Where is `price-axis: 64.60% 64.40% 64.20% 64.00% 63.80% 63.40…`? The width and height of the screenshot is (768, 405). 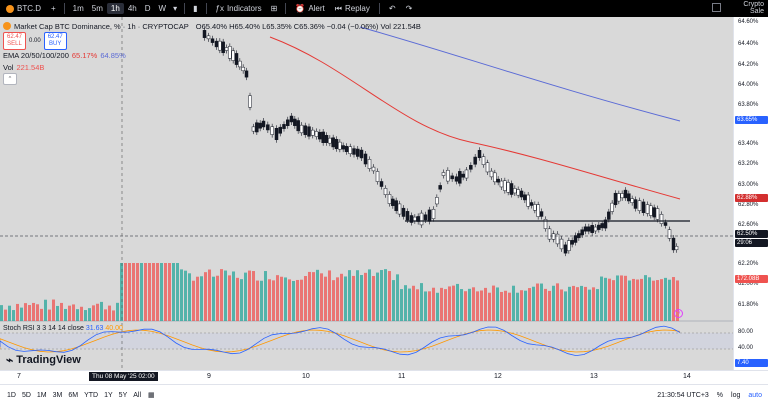
price-axis: 64.60% 64.40% 64.20% 64.00% 63.80% 63.40… is located at coordinates (750, 193).